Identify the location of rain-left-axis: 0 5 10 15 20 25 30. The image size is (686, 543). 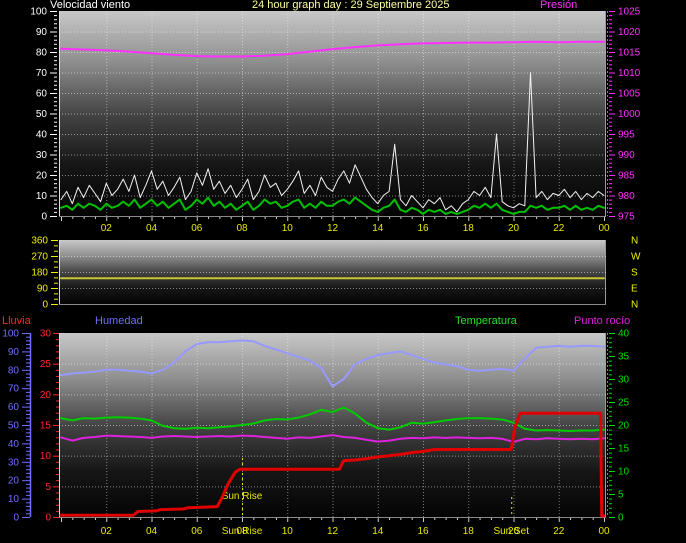
(49, 426).